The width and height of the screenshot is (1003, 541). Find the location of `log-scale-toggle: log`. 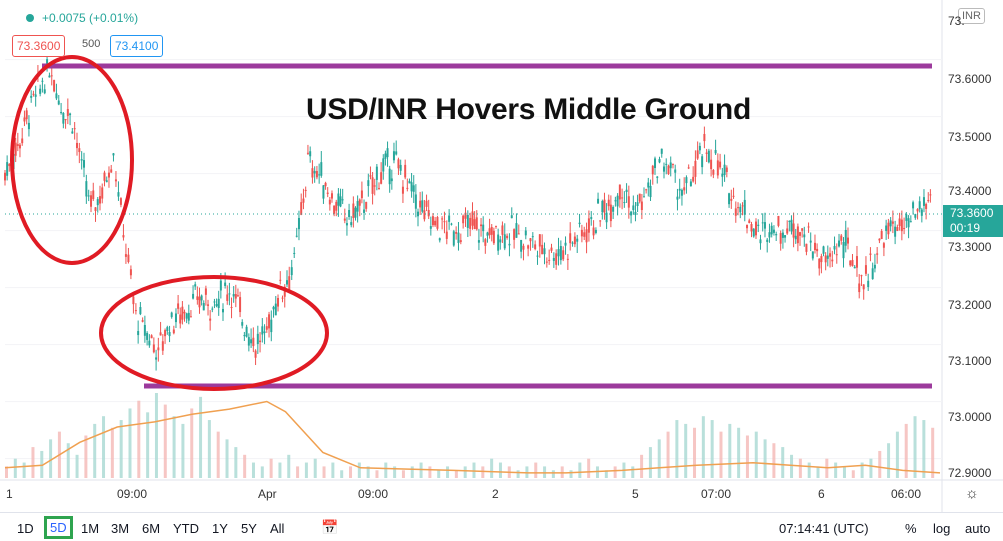

log-scale-toggle: log is located at coordinates (942, 528).